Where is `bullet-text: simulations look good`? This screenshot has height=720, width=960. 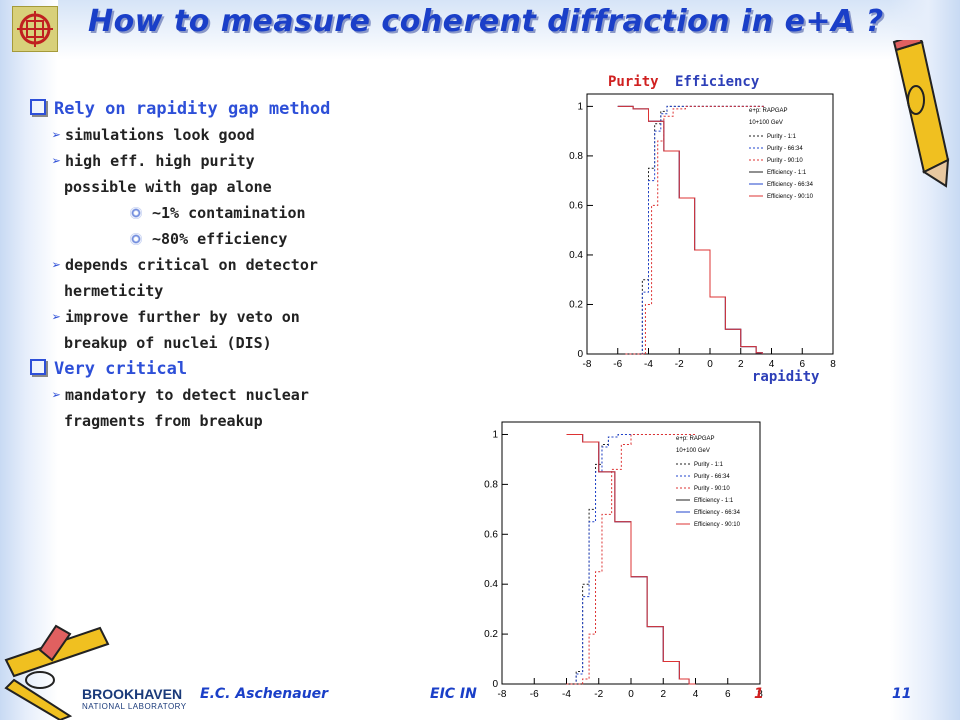 bullet-text: simulations look good is located at coordinates (160, 135).